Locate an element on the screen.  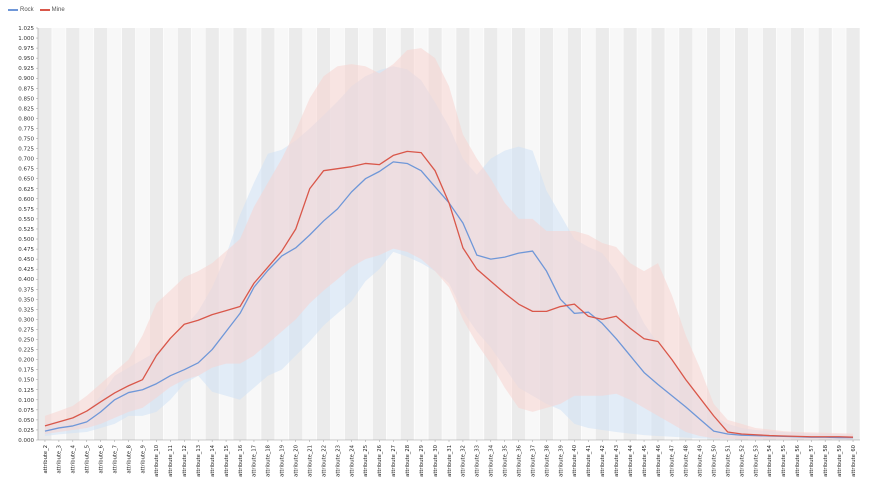
x-tick-label: attribute_22 is located at coordinates (324, 461).